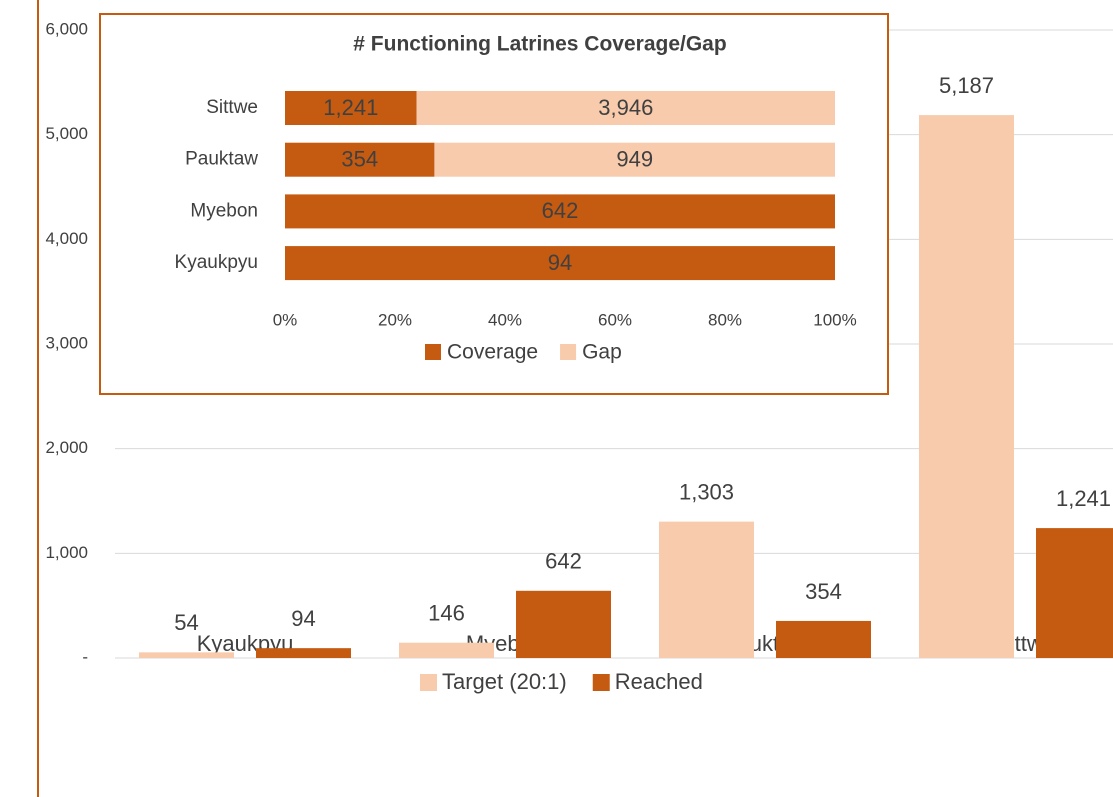 This screenshot has height=797, width=1113. What do you see at coordinates (834, 319) in the screenshot?
I see `x-tick-label: 100%` at bounding box center [834, 319].